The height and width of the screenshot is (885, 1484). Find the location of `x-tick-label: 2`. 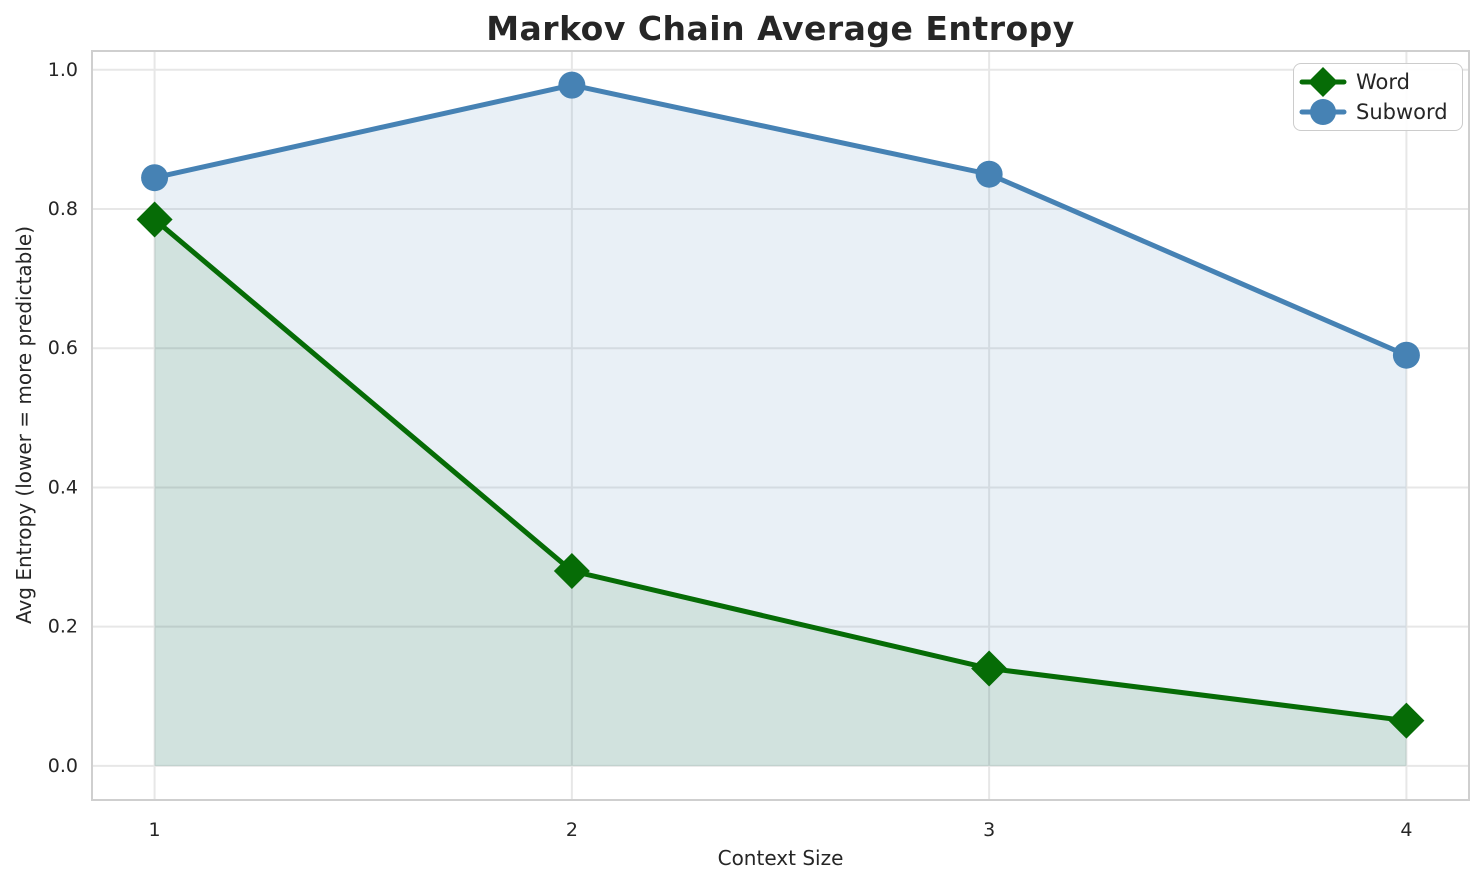

x-tick-label: 2 is located at coordinates (572, 830).